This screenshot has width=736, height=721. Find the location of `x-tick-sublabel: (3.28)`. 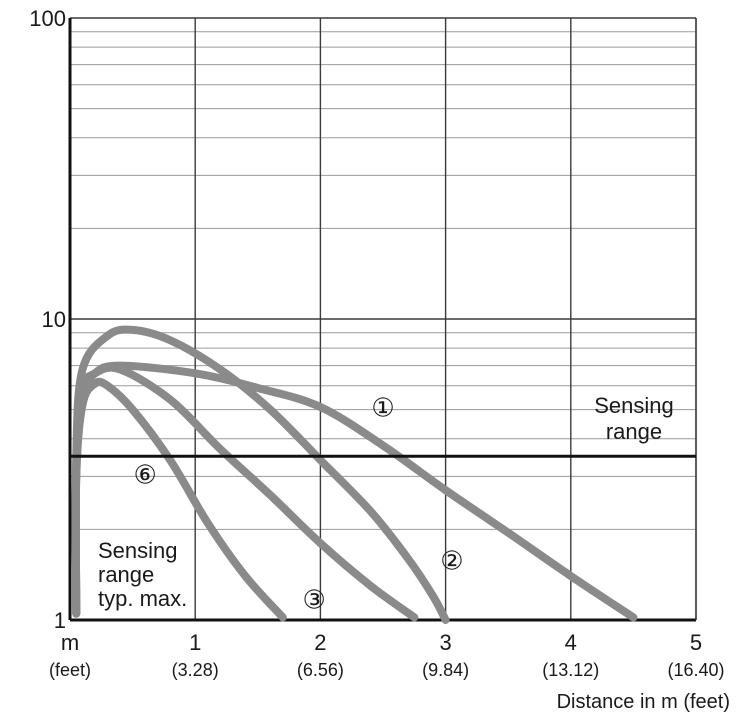

x-tick-sublabel: (3.28) is located at coordinates (195, 670).